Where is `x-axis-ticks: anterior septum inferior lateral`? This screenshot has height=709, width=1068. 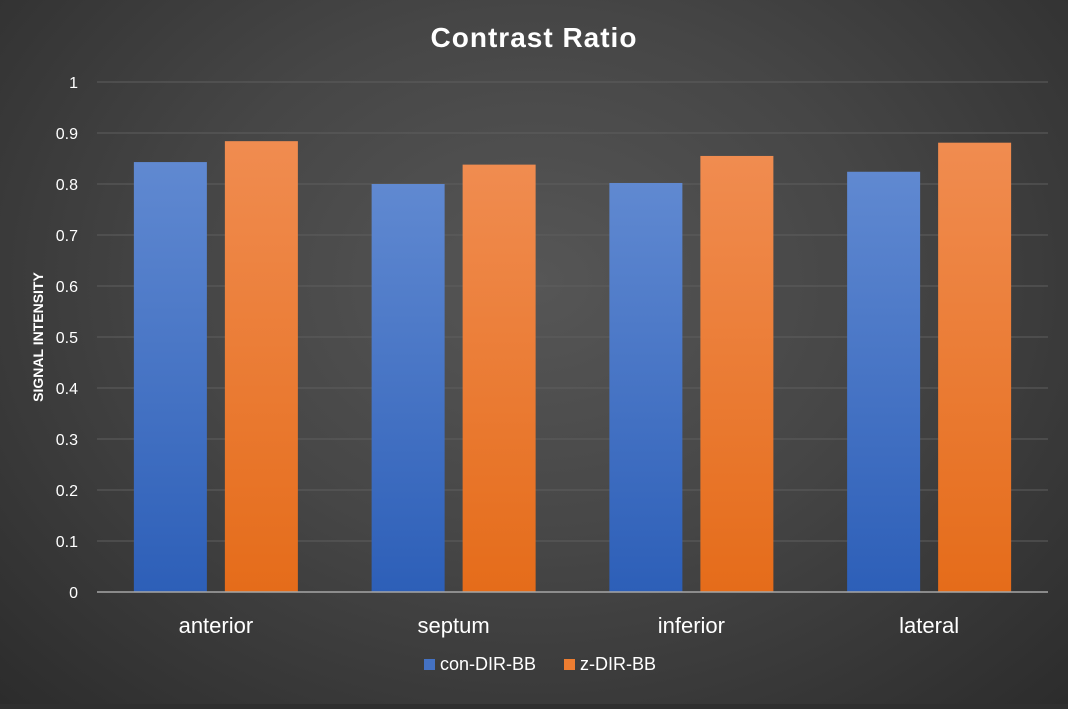
x-axis-ticks: anterior septum inferior lateral is located at coordinates (569, 625).